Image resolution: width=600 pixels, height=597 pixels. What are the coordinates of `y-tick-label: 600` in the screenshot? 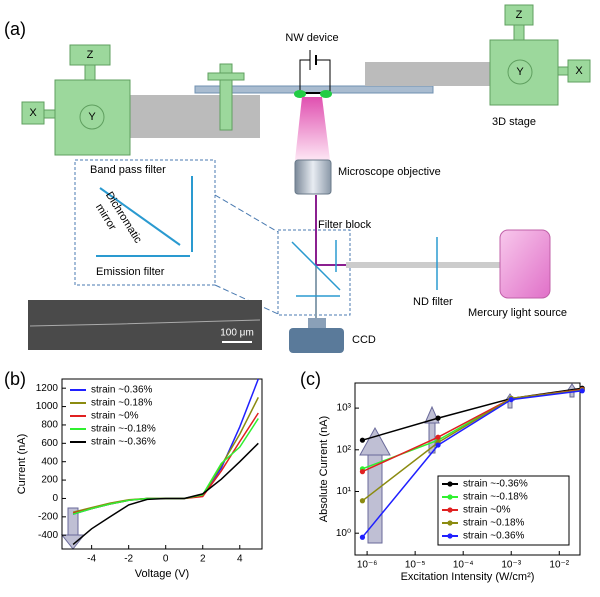 It's located at (49, 443).